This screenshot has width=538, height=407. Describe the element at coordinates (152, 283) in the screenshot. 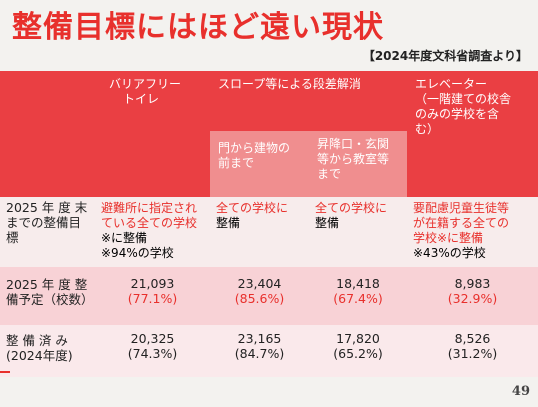

I see `planned-toilet-value: 21,093` at that location.